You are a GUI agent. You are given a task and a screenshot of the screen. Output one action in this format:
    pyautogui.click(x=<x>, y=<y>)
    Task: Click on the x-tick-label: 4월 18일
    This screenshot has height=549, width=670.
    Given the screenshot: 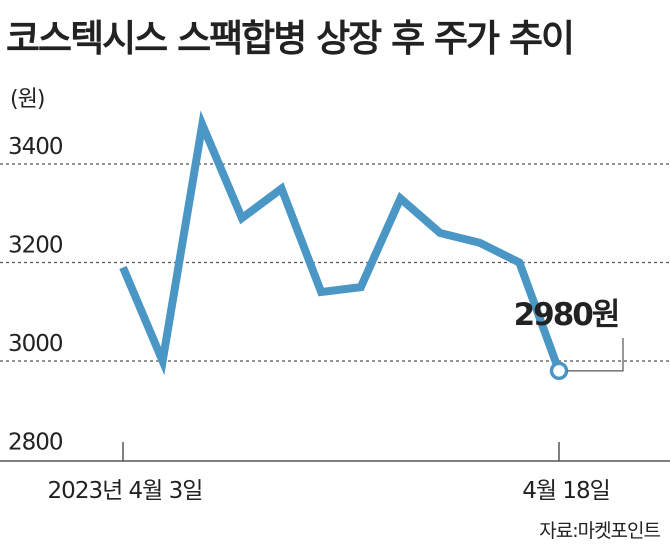 What is the action you would take?
    pyautogui.click(x=566, y=491)
    